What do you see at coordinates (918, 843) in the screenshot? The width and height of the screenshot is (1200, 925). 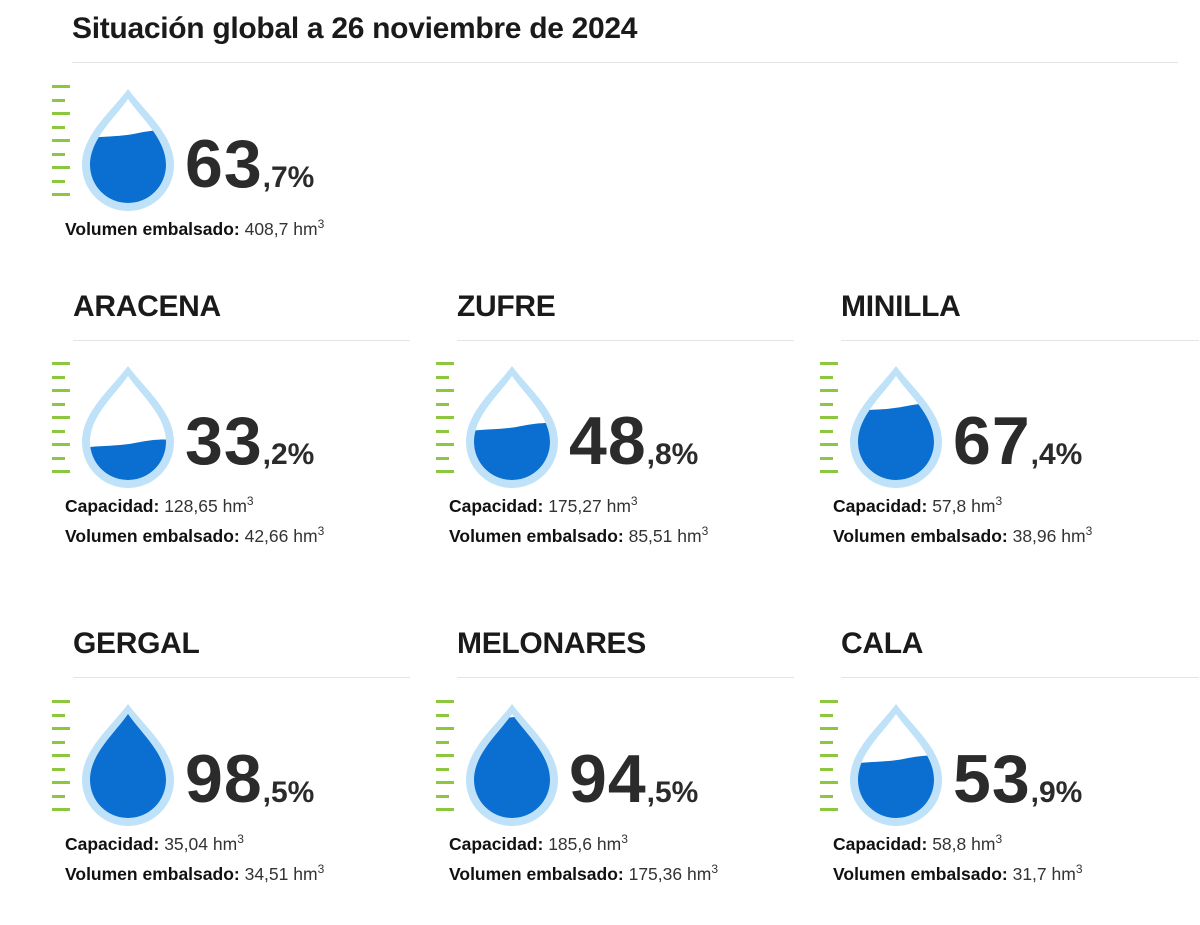 I see `capacity-line: Capacidad: 58,8 hm3` at bounding box center [918, 843].